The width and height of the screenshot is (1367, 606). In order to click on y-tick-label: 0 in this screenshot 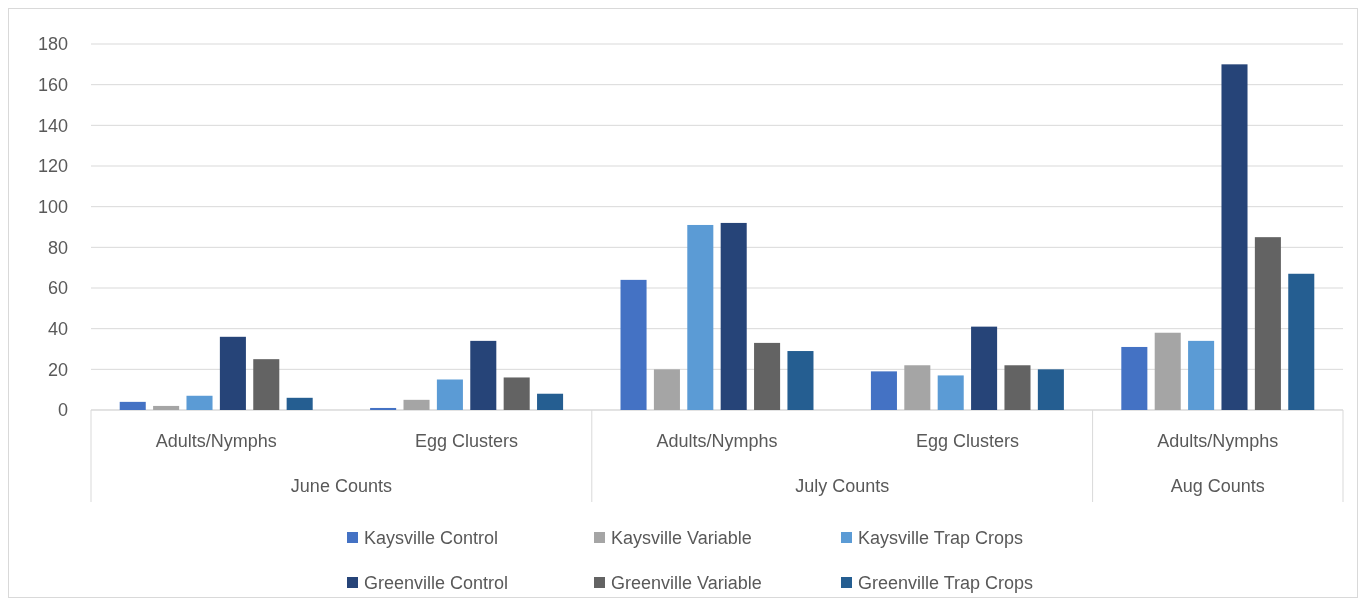, I will do `click(62, 410)`.